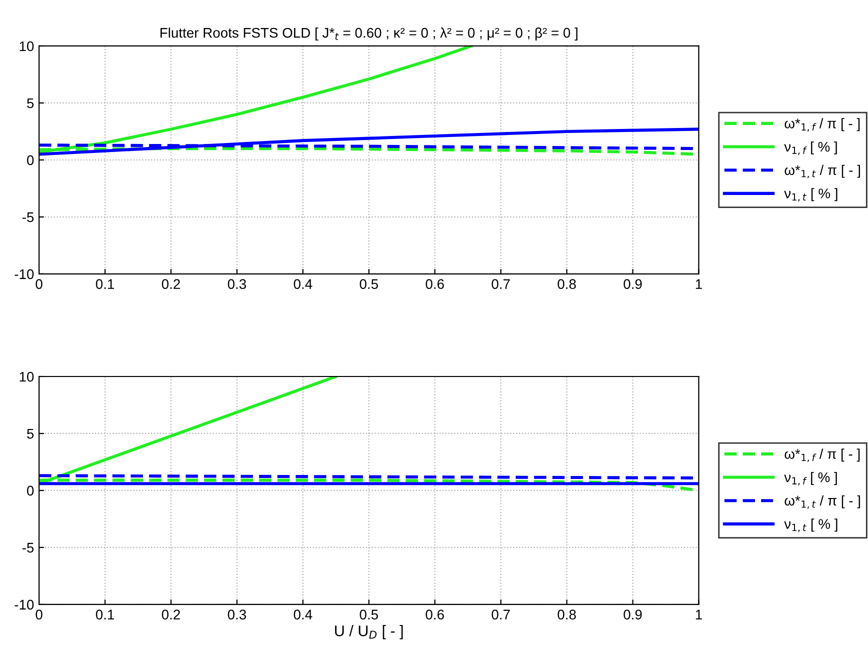 The image size is (868, 657). Describe the element at coordinates (369, 632) in the screenshot. I see `x-axis-title: U / U$_{D}$ [ - ]` at that location.